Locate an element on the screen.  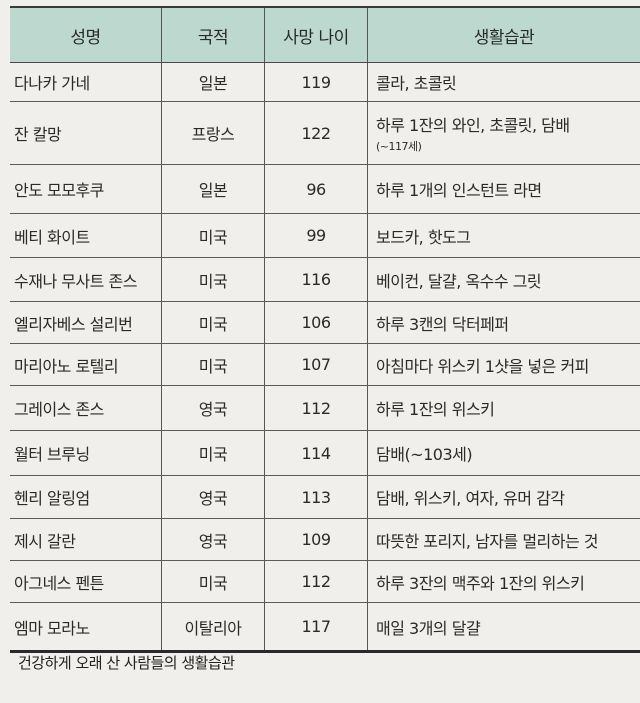
cell-nationality: 이탈리아 is located at coordinates (213, 626).